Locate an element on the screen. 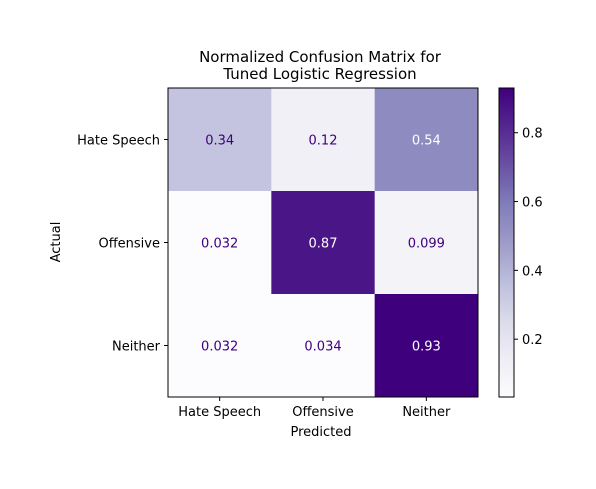  colorbar-tick-label: 0.6 is located at coordinates (532, 203).